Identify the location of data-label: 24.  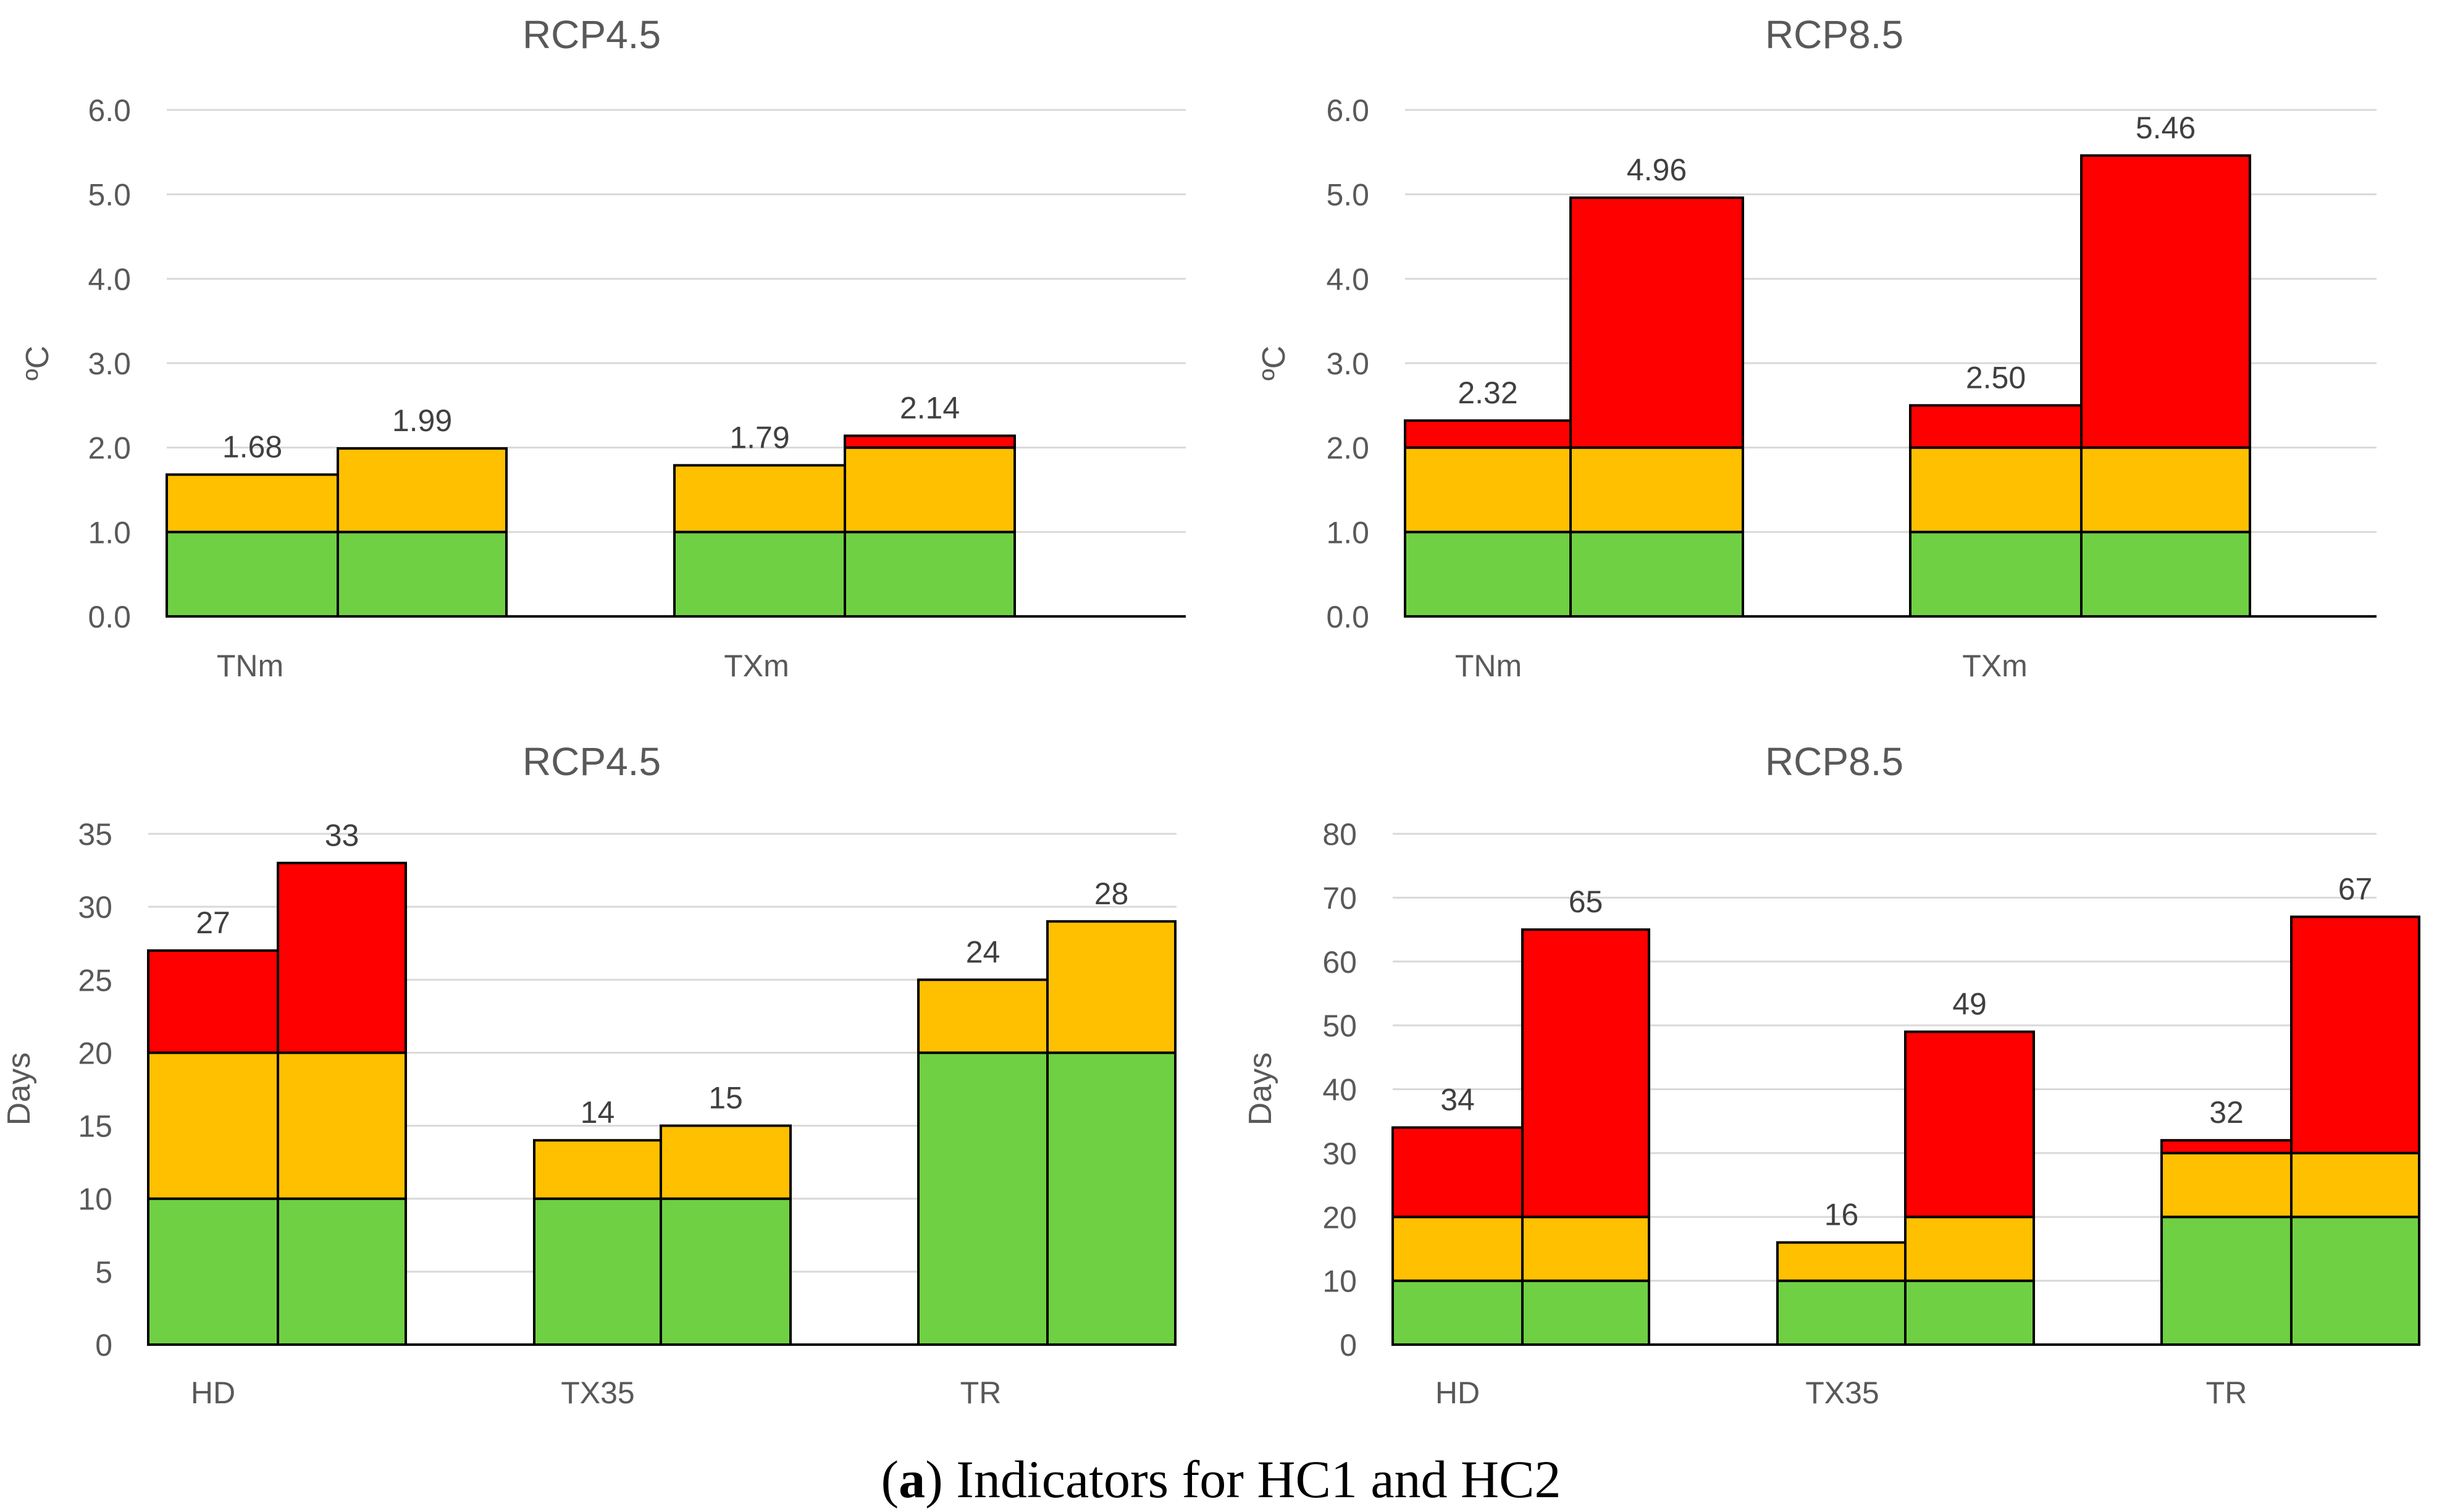
(983, 952).